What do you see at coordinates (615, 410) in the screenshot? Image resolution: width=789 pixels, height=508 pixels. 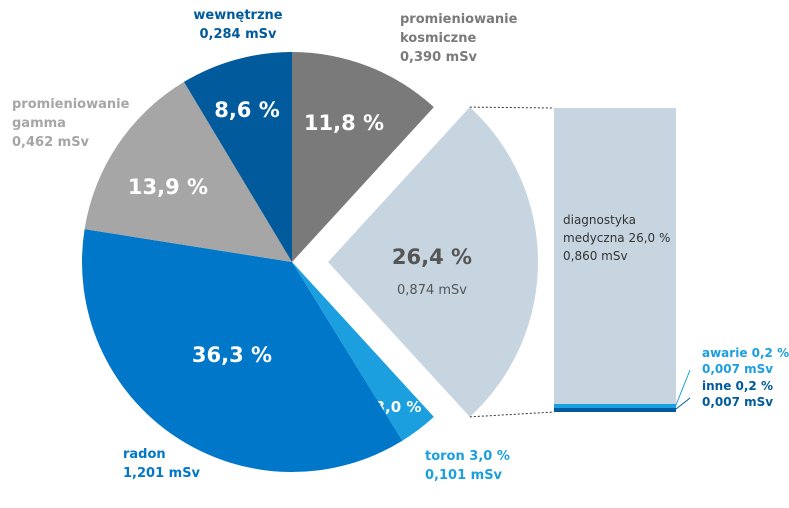 I see `breakdown-segment-other` at bounding box center [615, 410].